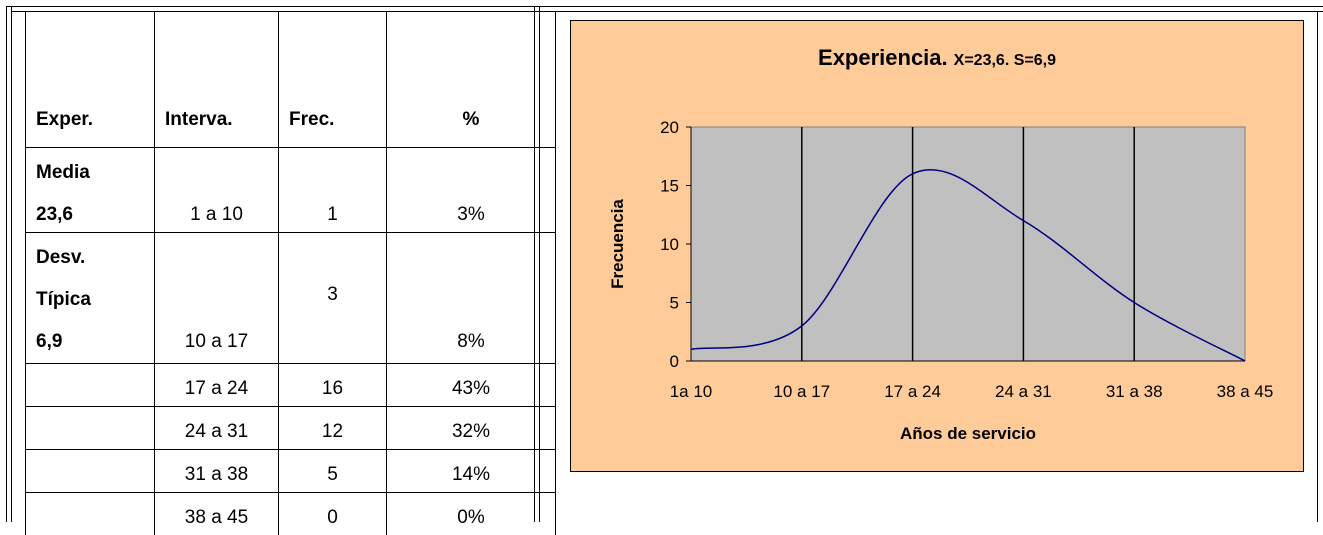  Describe the element at coordinates (333, 80) in the screenshot. I see `header-freq: Frec.` at that location.